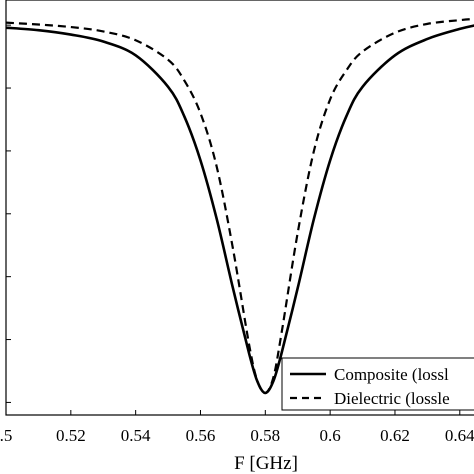 The image size is (474, 474). I want to click on x-tick-label: 0.6, so click(330, 435).